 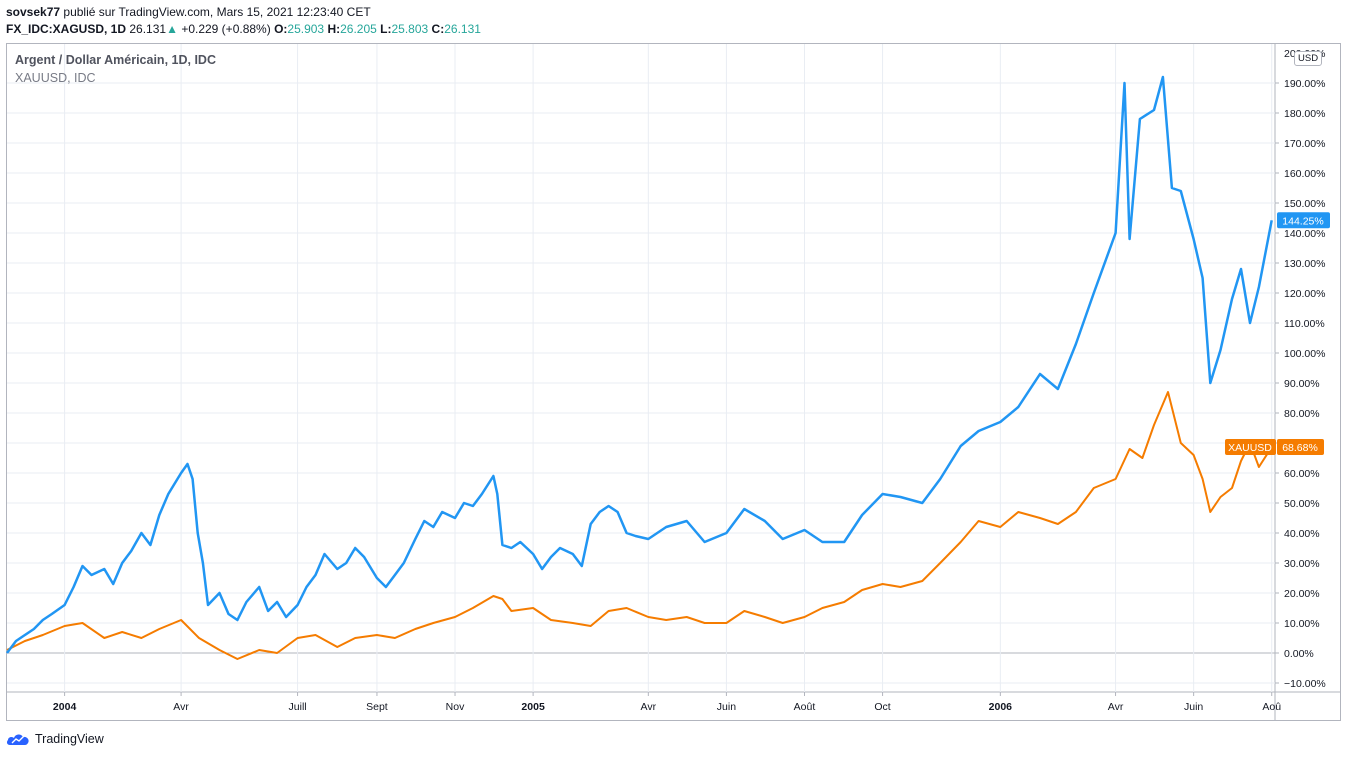 What do you see at coordinates (17, 739) in the screenshot?
I see `tradingview-cloud-icon` at bounding box center [17, 739].